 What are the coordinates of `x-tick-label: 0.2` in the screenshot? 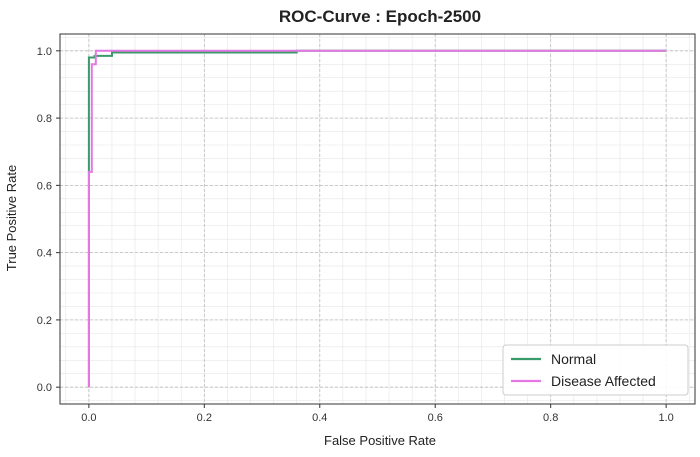 It's located at (204, 418).